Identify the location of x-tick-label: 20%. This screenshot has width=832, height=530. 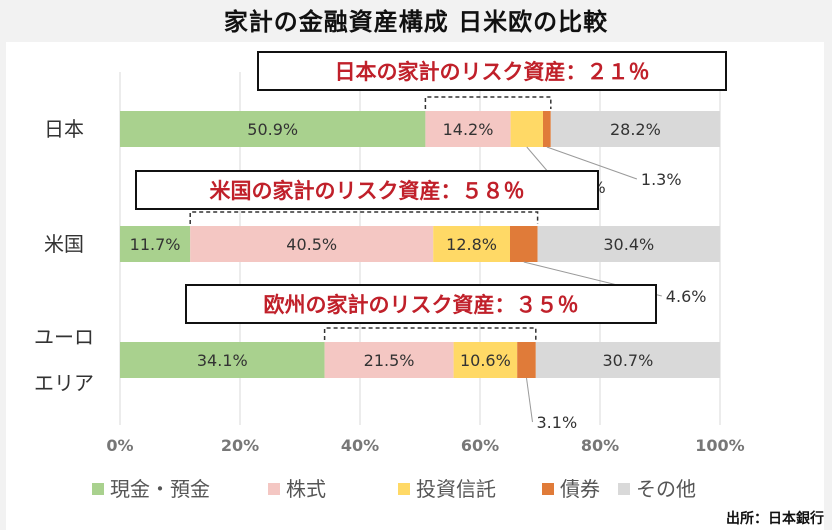
(240, 445).